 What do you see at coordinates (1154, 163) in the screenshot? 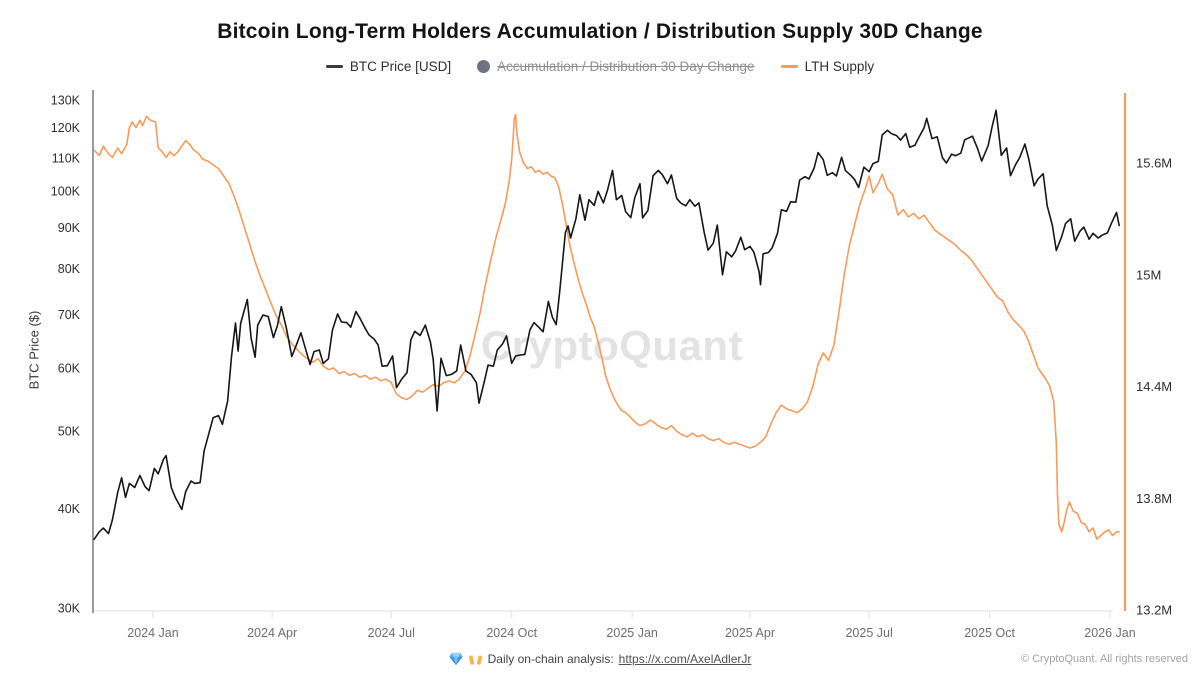
I see `right-tick-label: 15.6M` at bounding box center [1154, 163].